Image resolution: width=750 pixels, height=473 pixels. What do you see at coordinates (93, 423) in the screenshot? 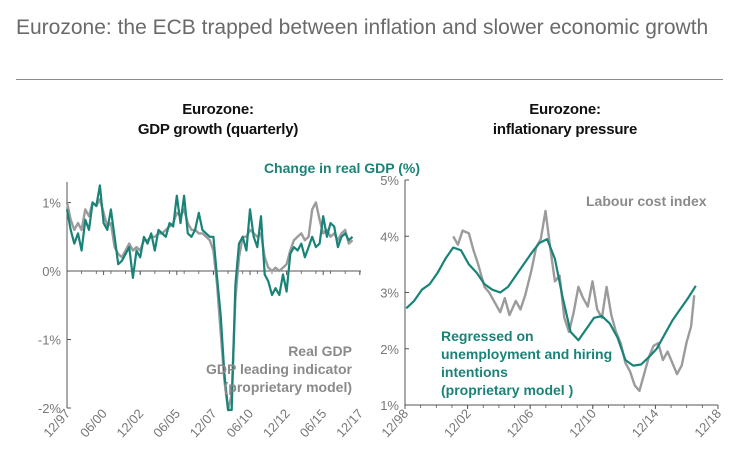
I see `chart1-xtick-label: 06/00` at bounding box center [93, 423].